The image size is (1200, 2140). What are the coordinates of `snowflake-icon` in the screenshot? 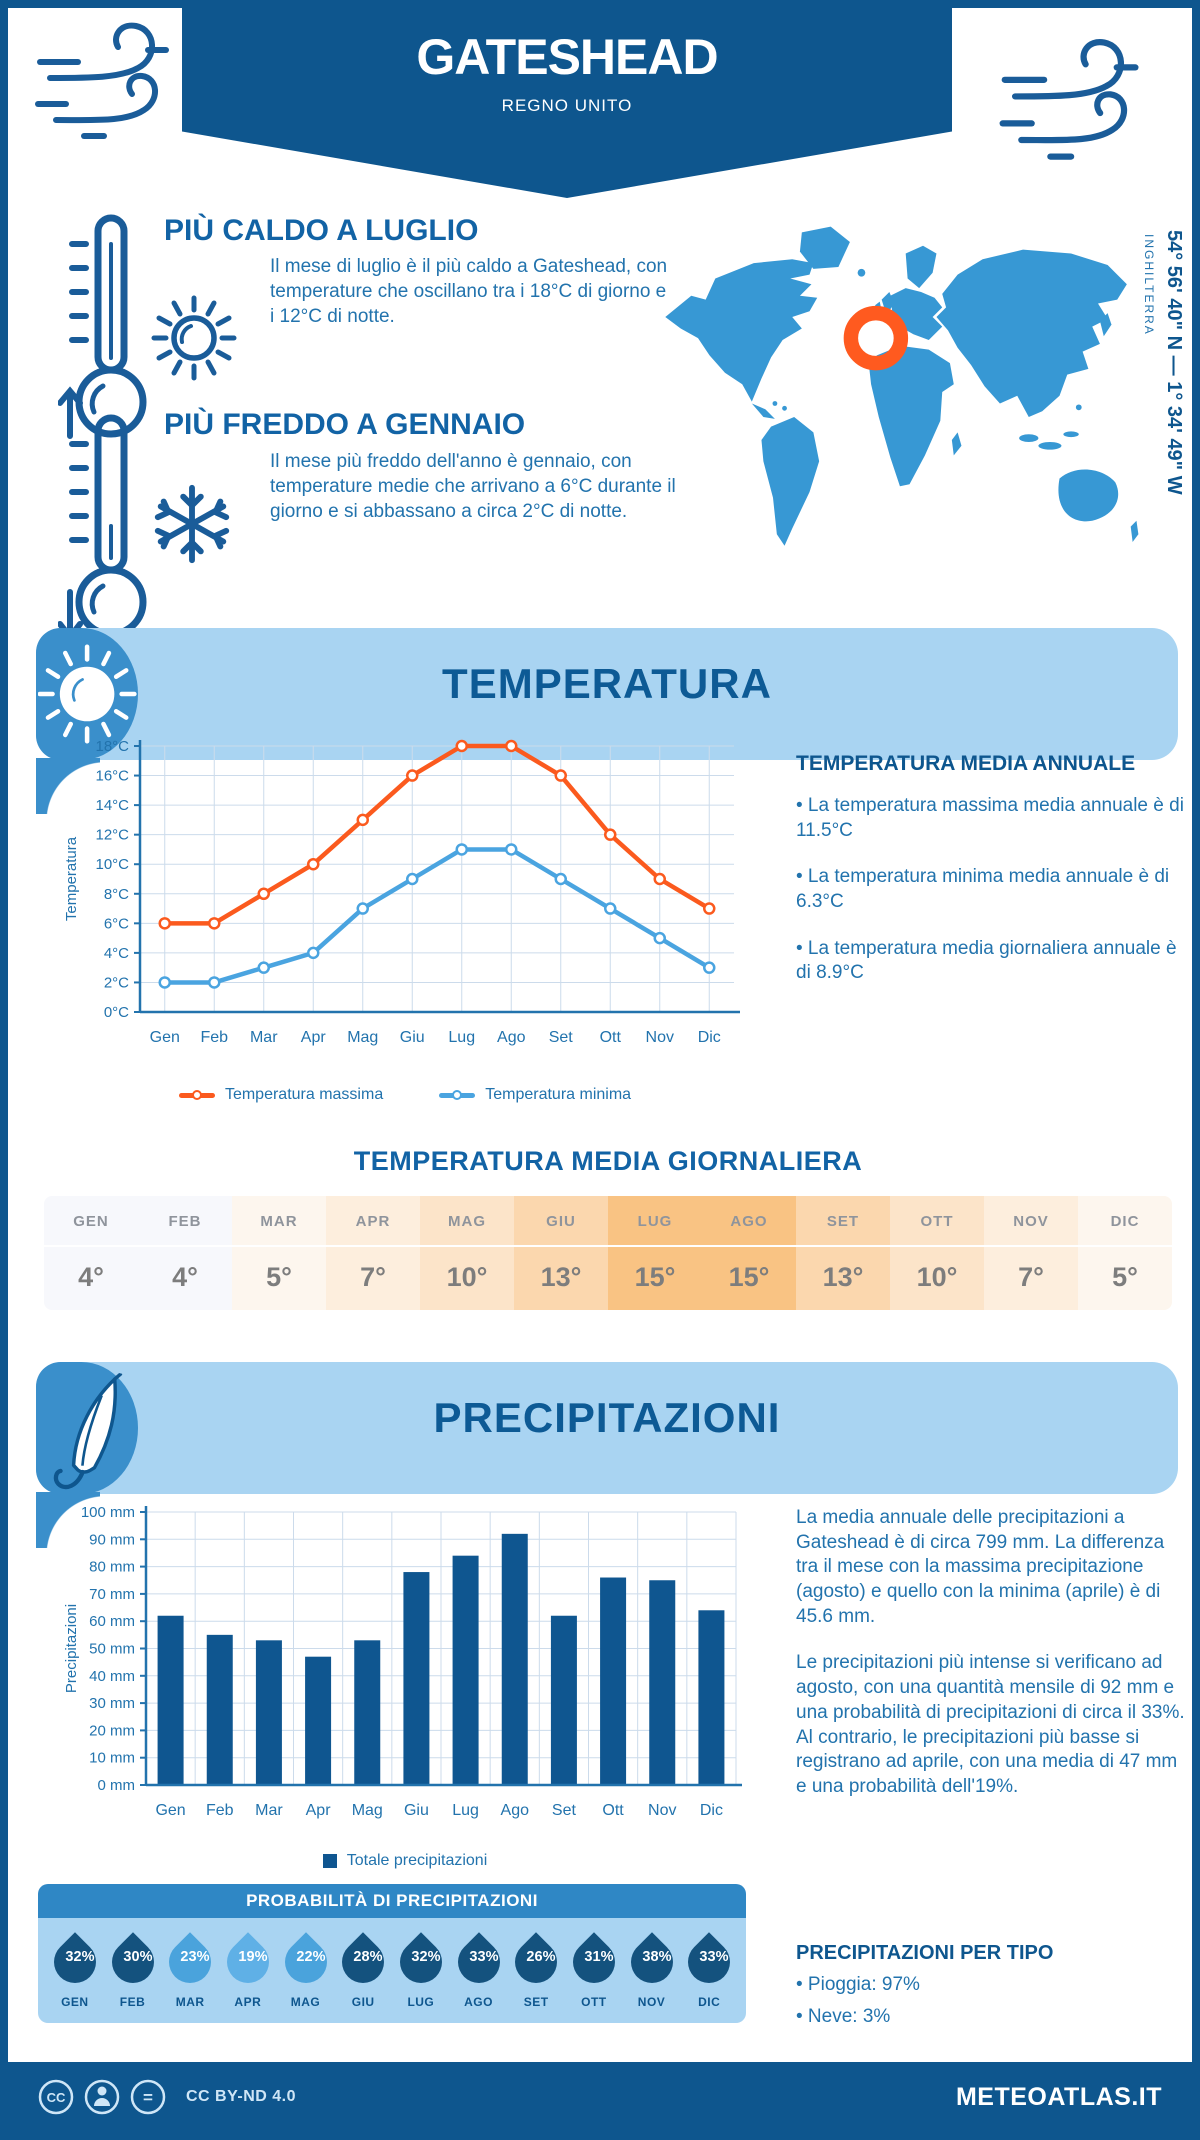 It's located at (192, 524).